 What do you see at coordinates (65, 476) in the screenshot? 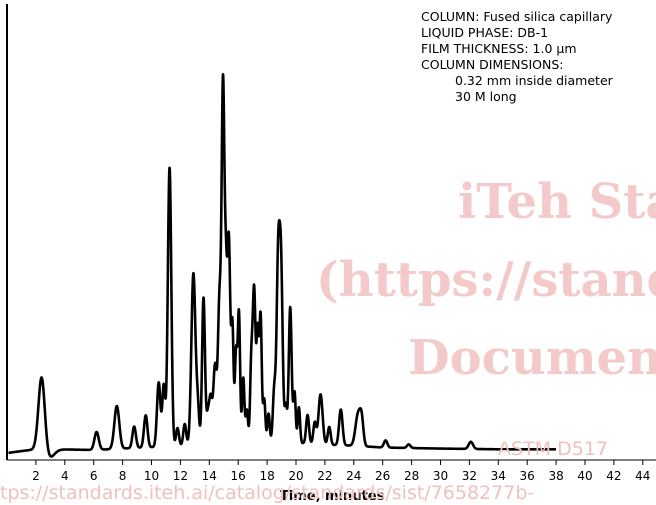
I see `x-tick-label: 4` at bounding box center [65, 476].